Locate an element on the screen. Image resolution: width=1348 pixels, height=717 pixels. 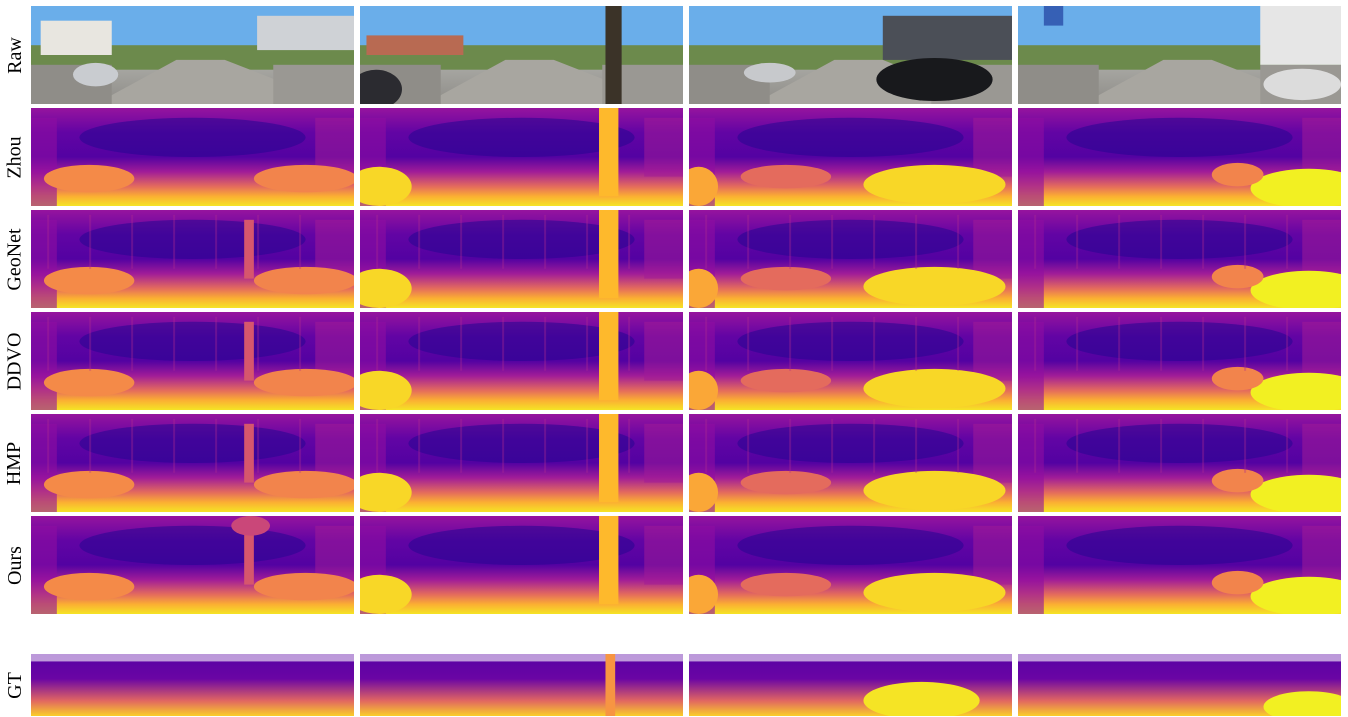
row-label-zhou: Zhou is located at coordinates (14, 157).